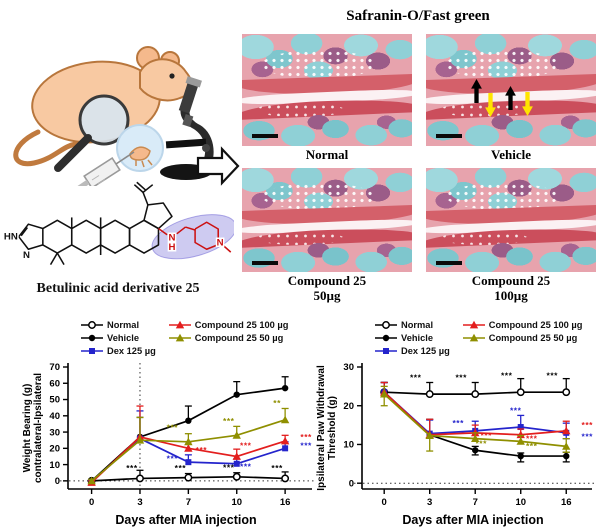  What do you see at coordinates (54, 416) in the screenshot?
I see `svg-text: 40` at bounding box center [54, 416].